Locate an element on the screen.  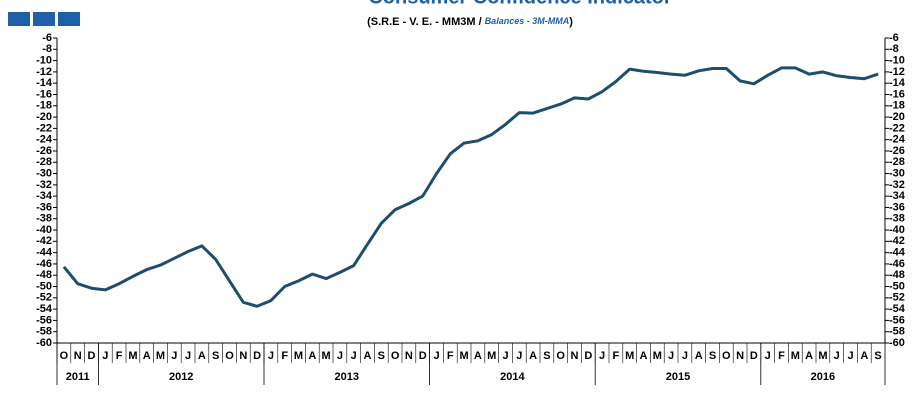
year-label: 2016 is located at coordinates (823, 377).